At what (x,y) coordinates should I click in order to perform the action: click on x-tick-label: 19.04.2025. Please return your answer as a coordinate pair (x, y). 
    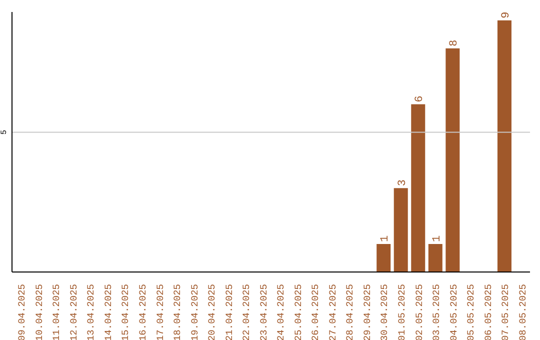
    Looking at the image, I should click on (194, 312).